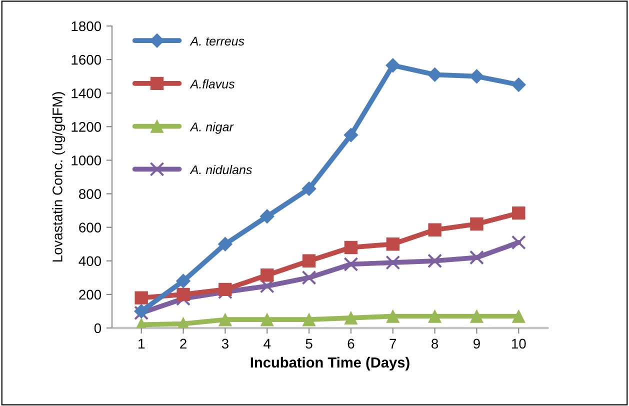 The image size is (629, 406). Describe the element at coordinates (351, 343) in the screenshot. I see `x-tick-label: 6` at that location.